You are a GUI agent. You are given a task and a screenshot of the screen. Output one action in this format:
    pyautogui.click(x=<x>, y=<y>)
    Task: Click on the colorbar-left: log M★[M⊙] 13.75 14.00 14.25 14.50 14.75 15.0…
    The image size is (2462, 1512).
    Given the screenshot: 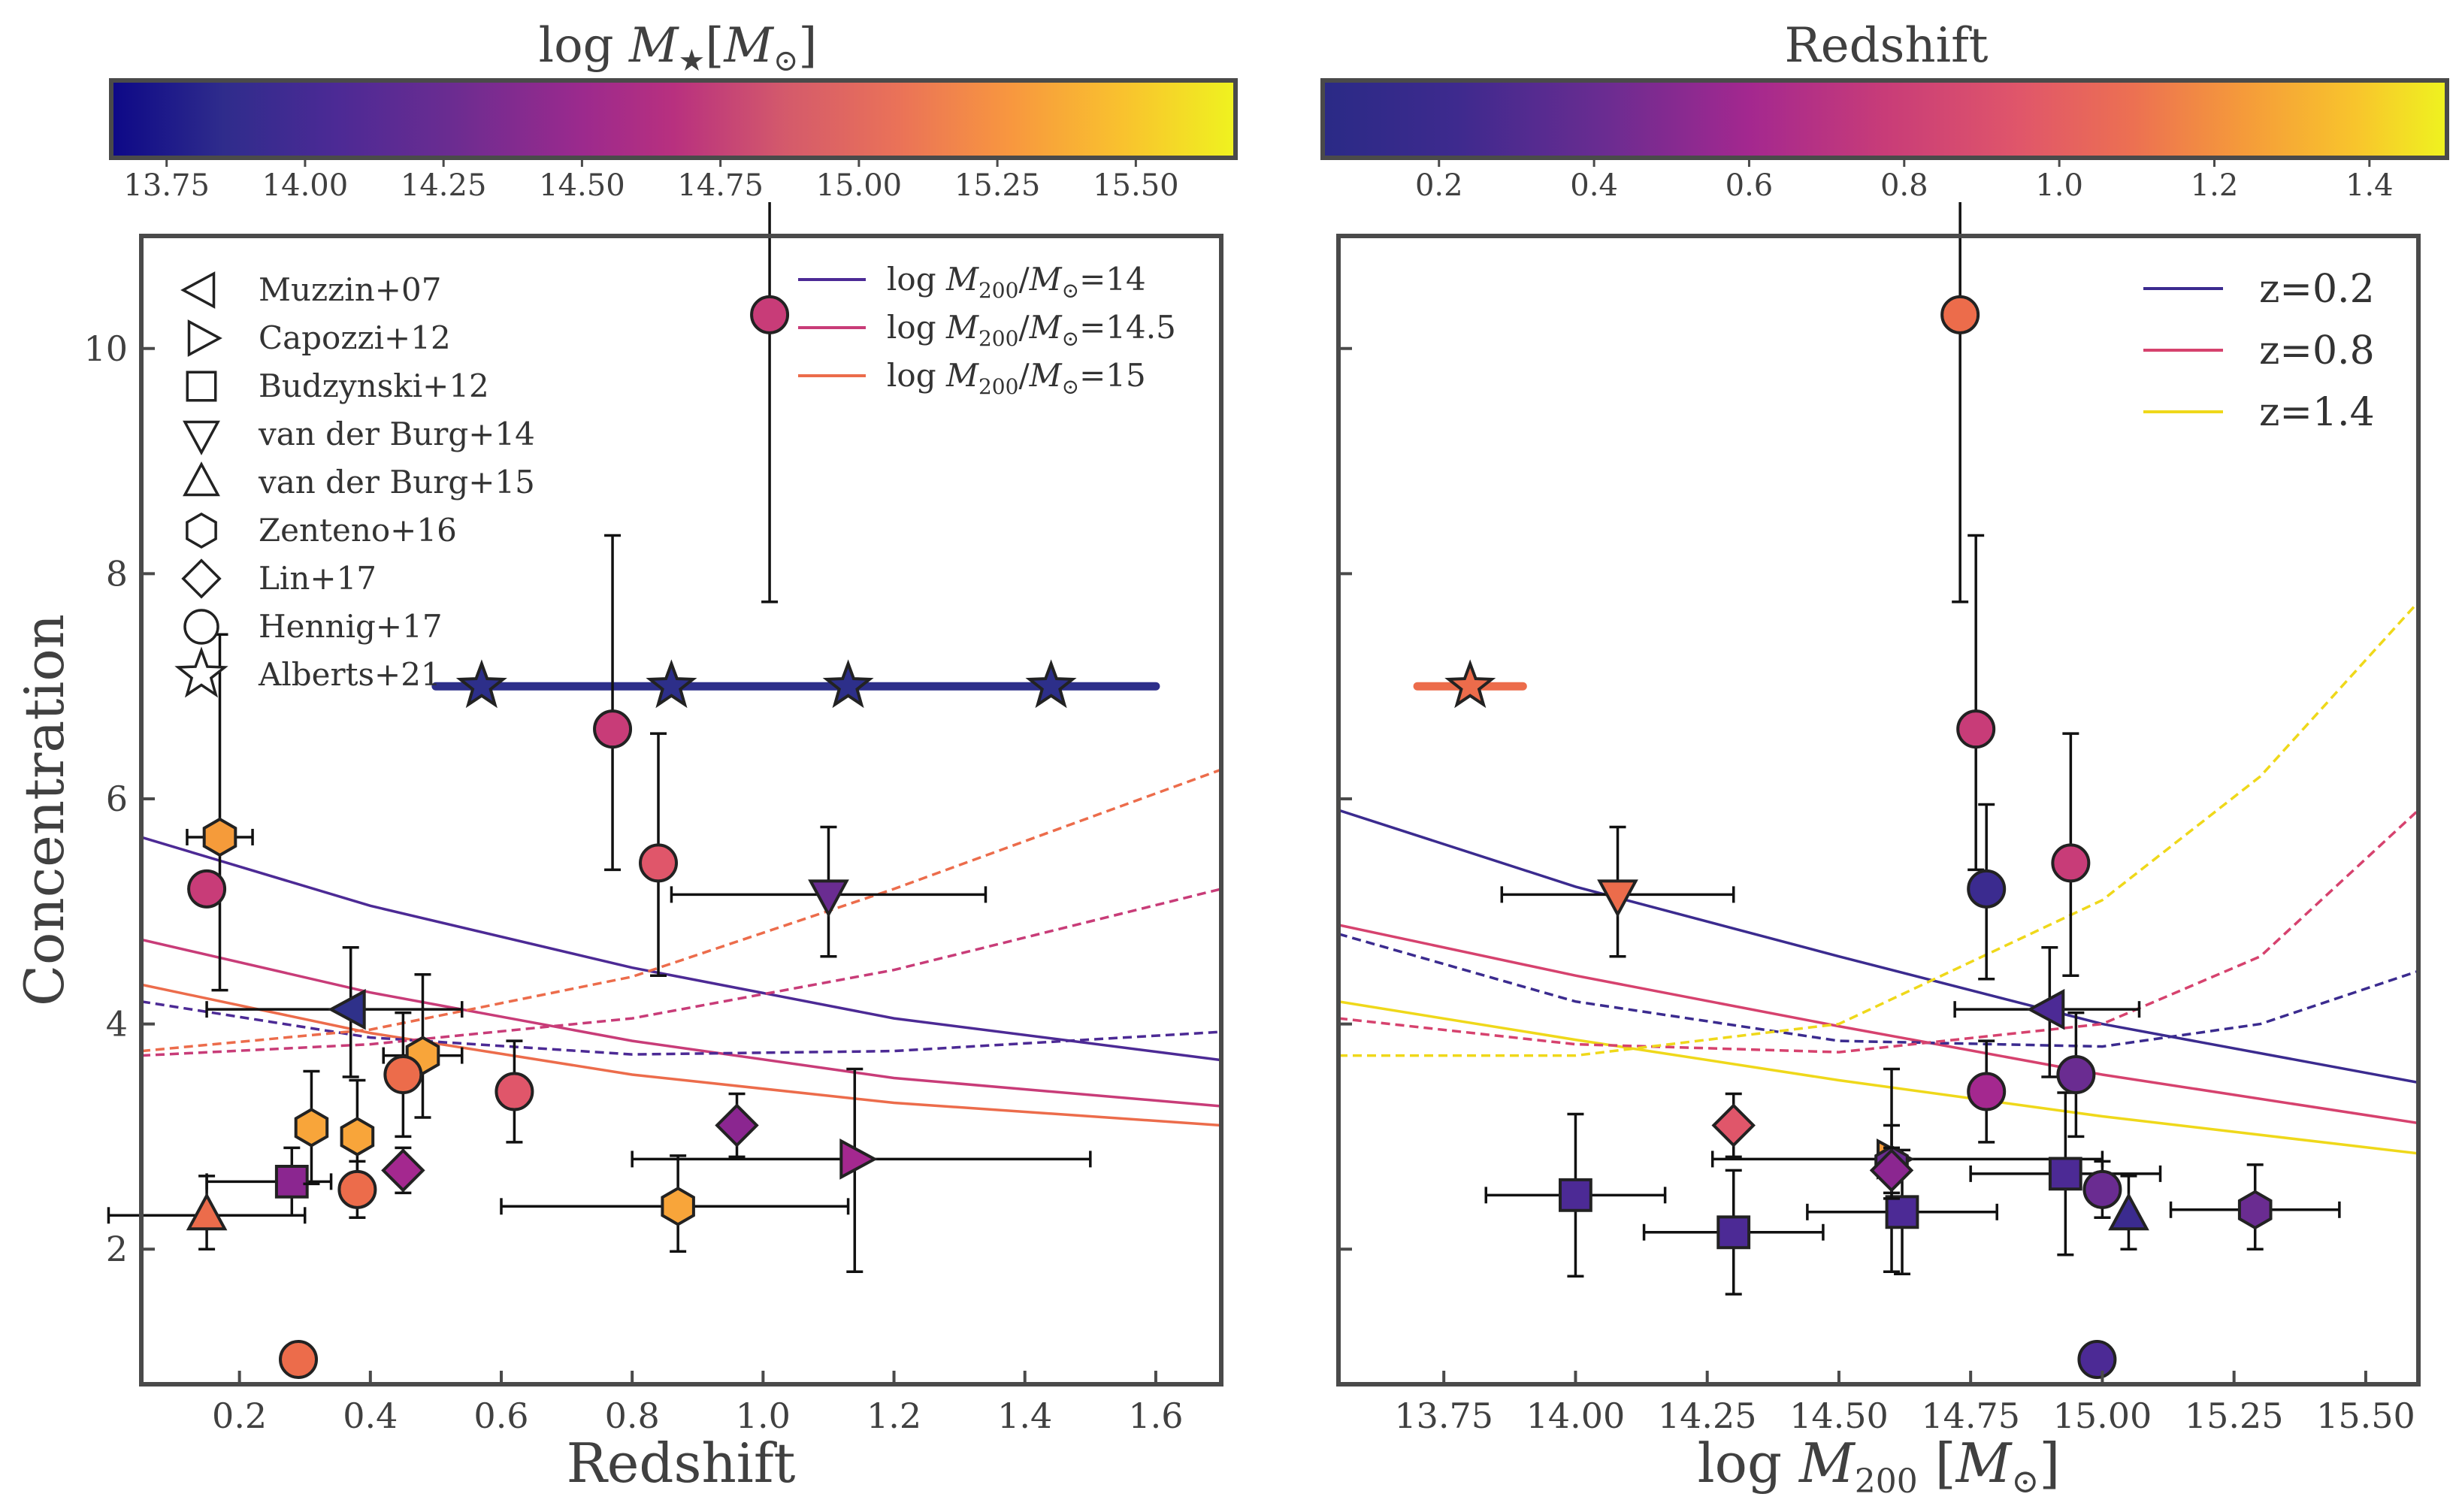 What is the action you would take?
    pyautogui.click(x=673, y=110)
    